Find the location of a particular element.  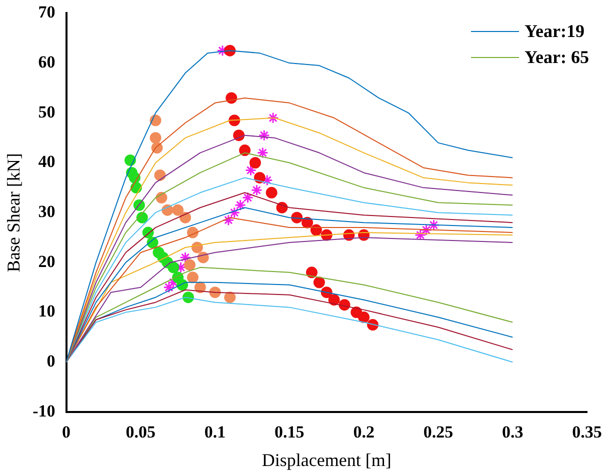

y-tick-label: 70 is located at coordinates (47, 12).